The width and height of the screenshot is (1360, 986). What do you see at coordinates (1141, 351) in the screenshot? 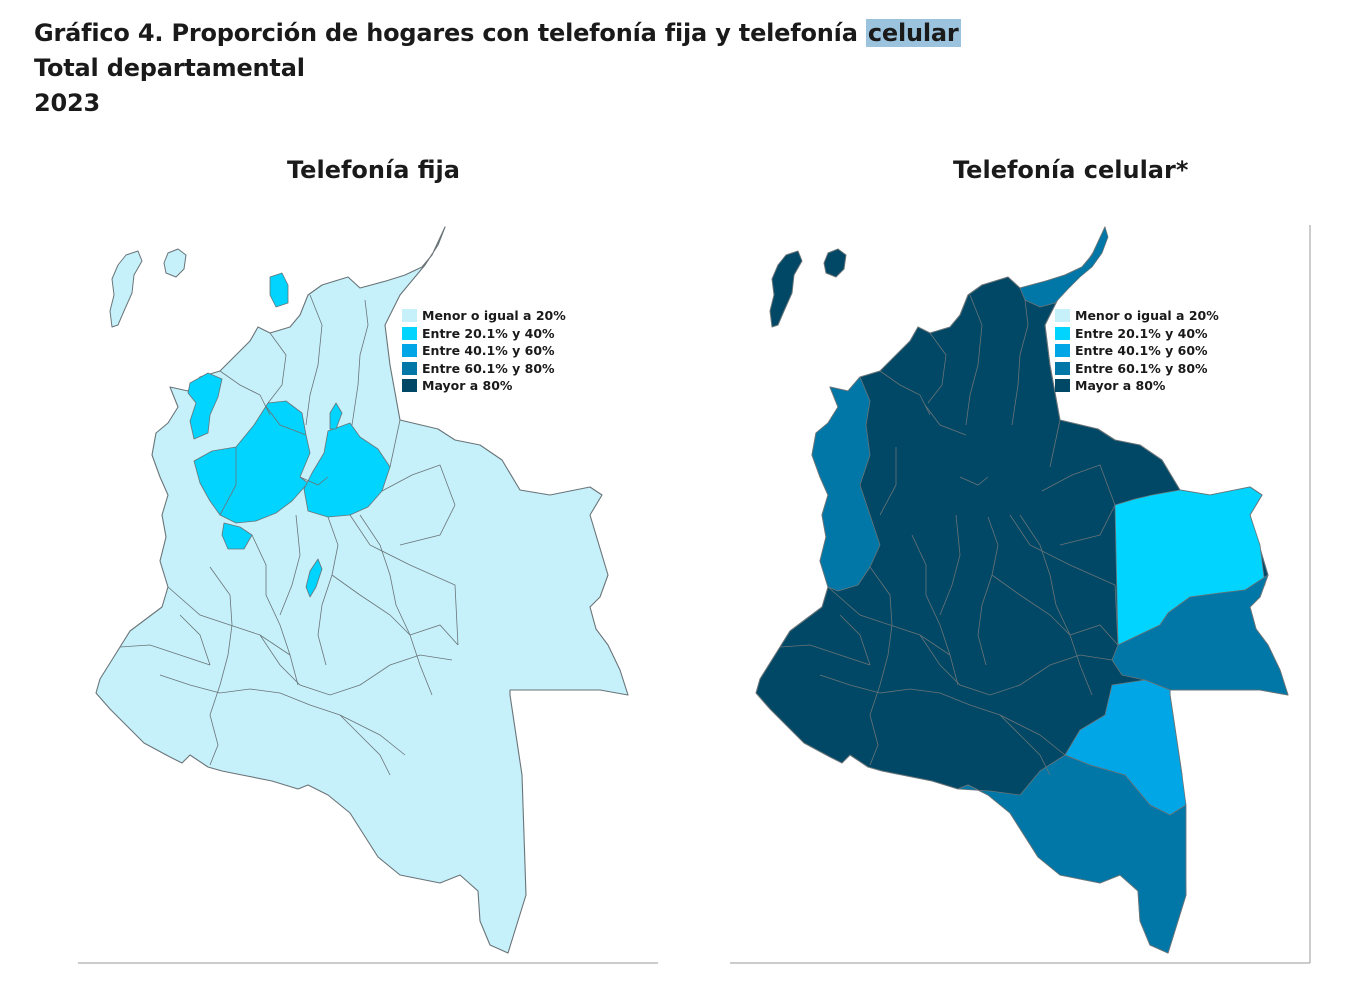
I see `mobile-legend-label: Entre 40.1% y 60%` at bounding box center [1141, 351].